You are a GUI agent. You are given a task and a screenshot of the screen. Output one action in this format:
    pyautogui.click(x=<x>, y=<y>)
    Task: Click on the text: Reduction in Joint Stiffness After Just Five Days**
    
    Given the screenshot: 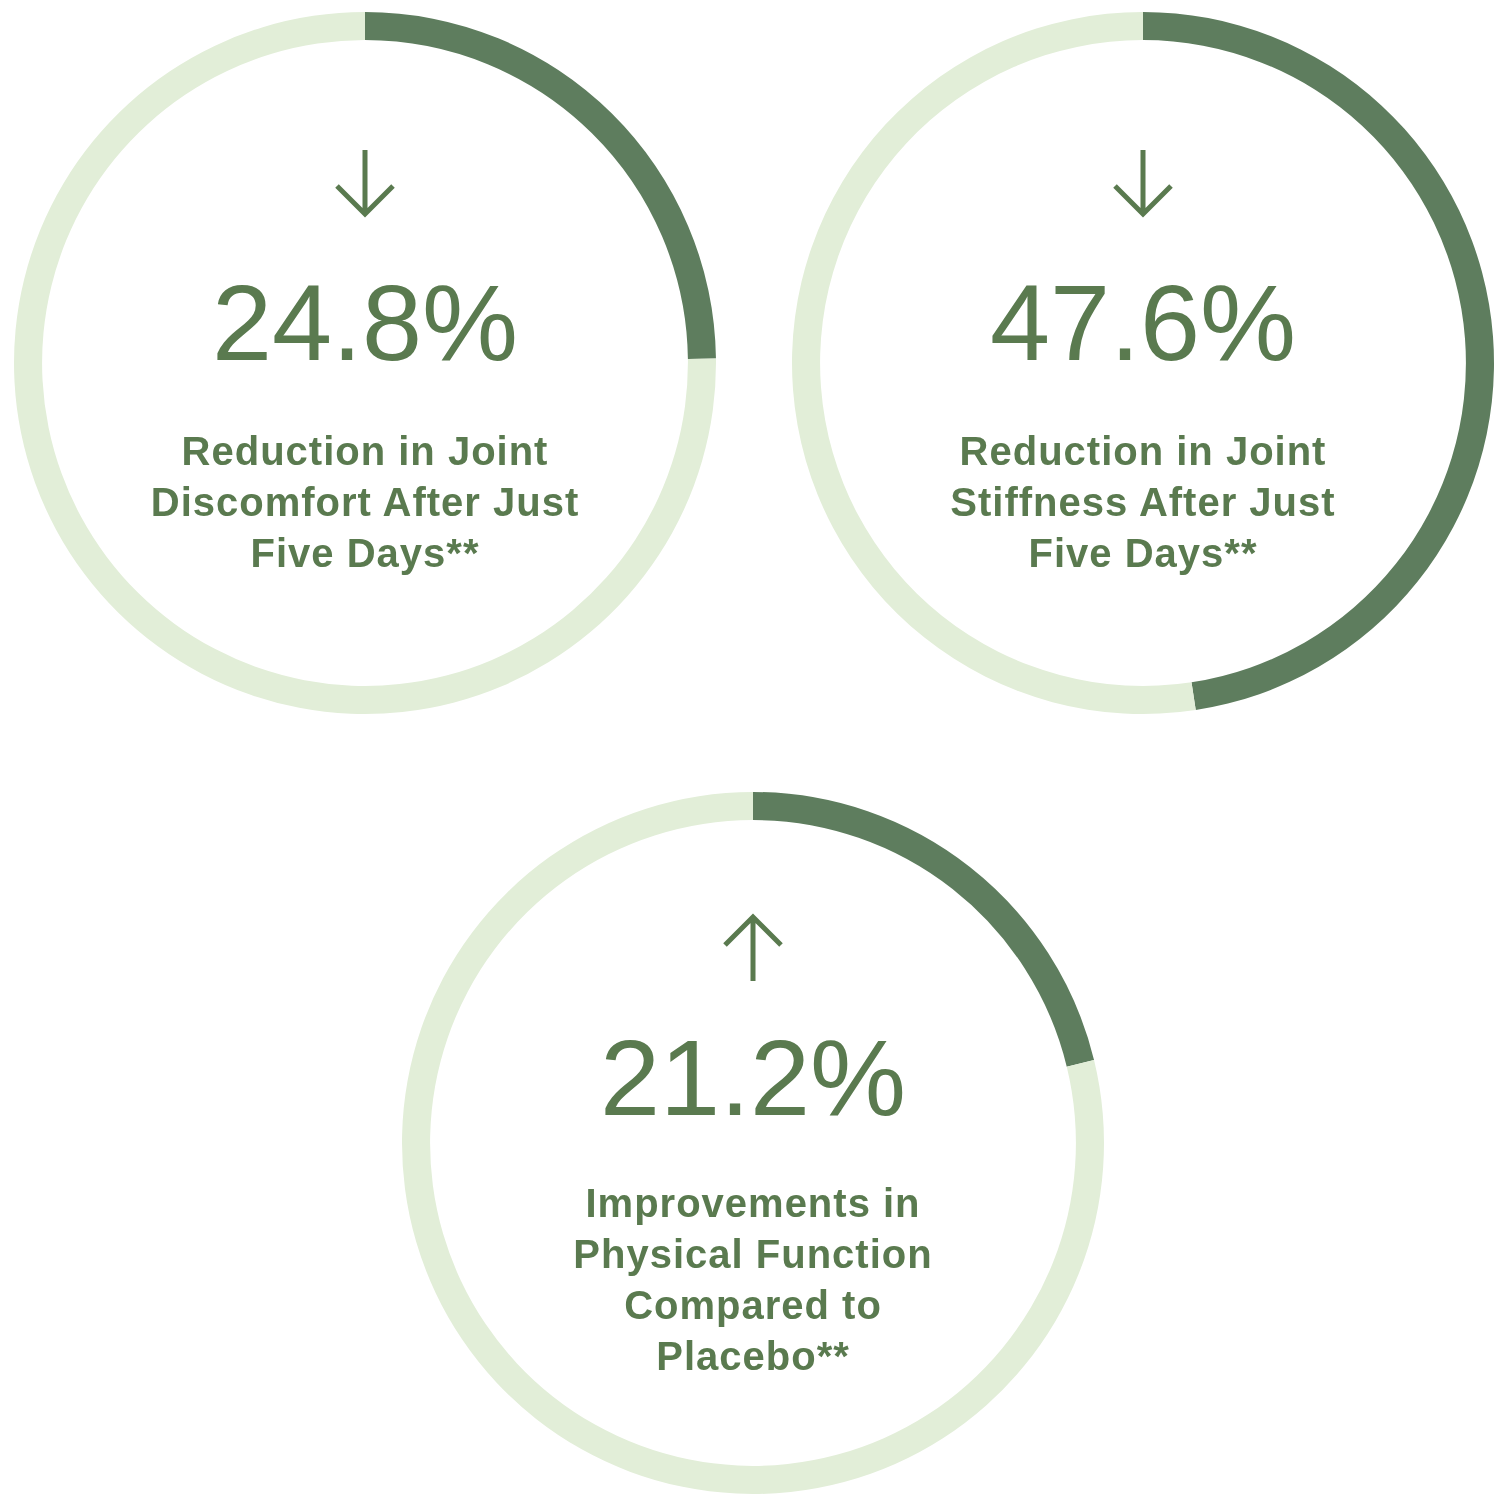 What is the action you would take?
    pyautogui.click(x=1143, y=502)
    